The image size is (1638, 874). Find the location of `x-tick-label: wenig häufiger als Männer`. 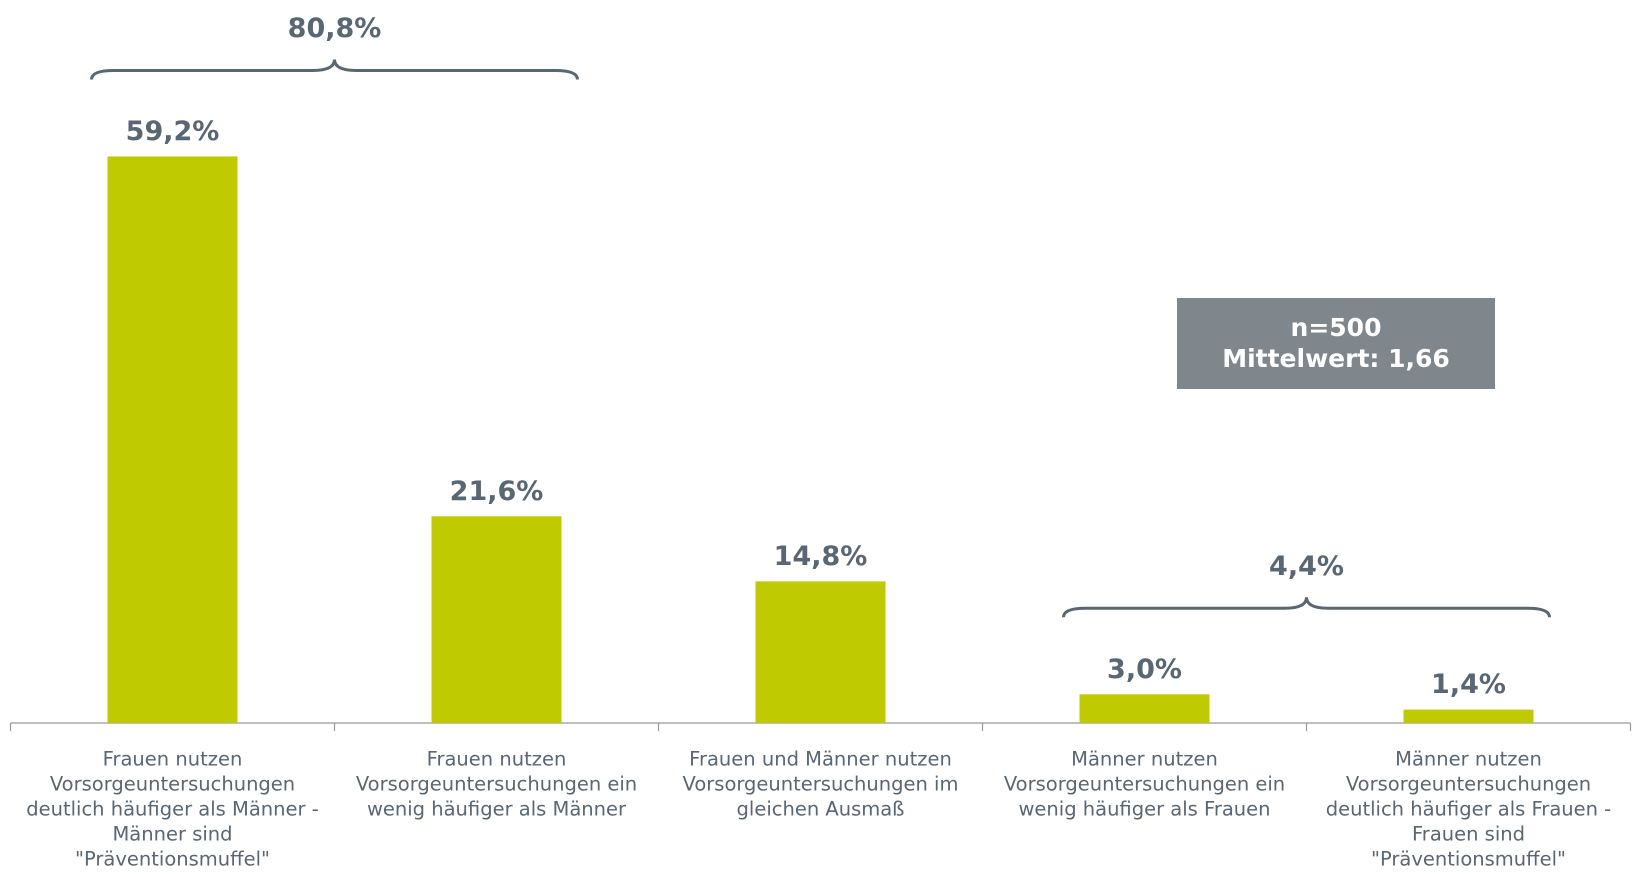

x-tick-label: wenig häufiger als Männer is located at coordinates (497, 809).